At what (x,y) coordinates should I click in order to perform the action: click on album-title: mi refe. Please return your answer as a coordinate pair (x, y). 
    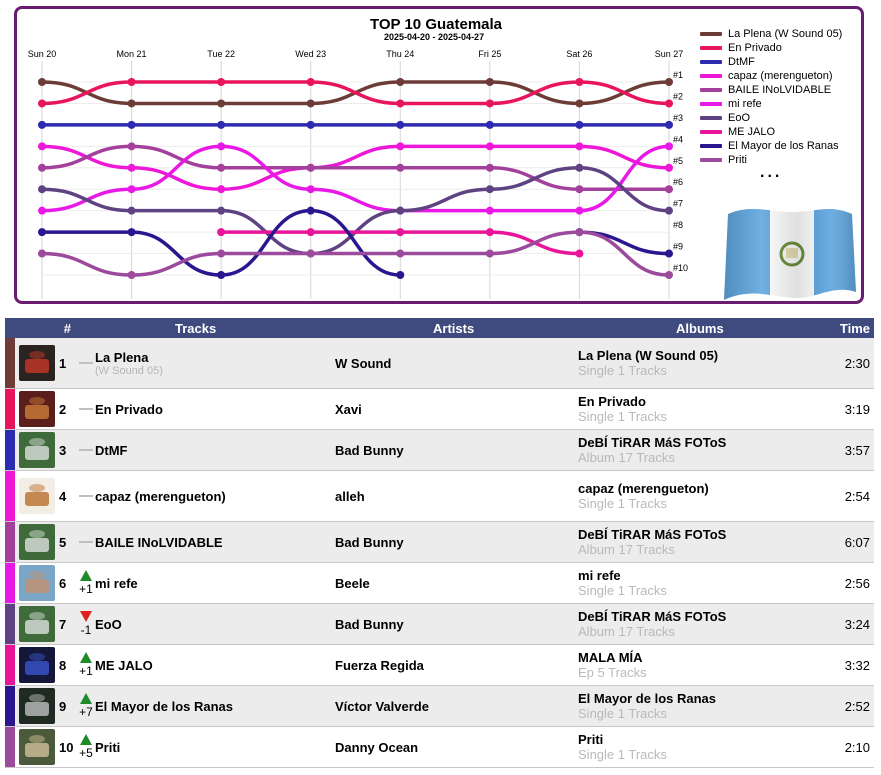
    Looking at the image, I should click on (599, 575).